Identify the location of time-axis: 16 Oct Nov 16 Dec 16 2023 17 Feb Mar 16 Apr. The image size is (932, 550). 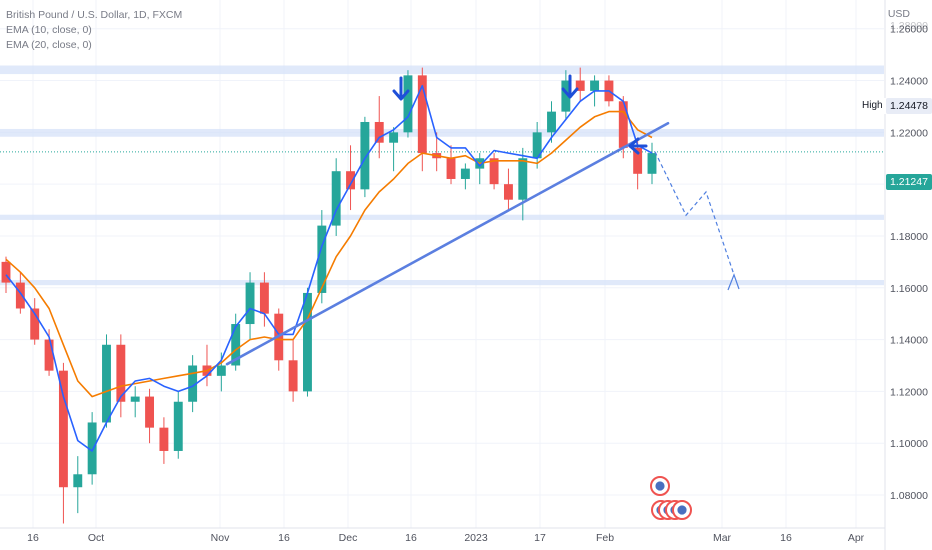
(442, 535).